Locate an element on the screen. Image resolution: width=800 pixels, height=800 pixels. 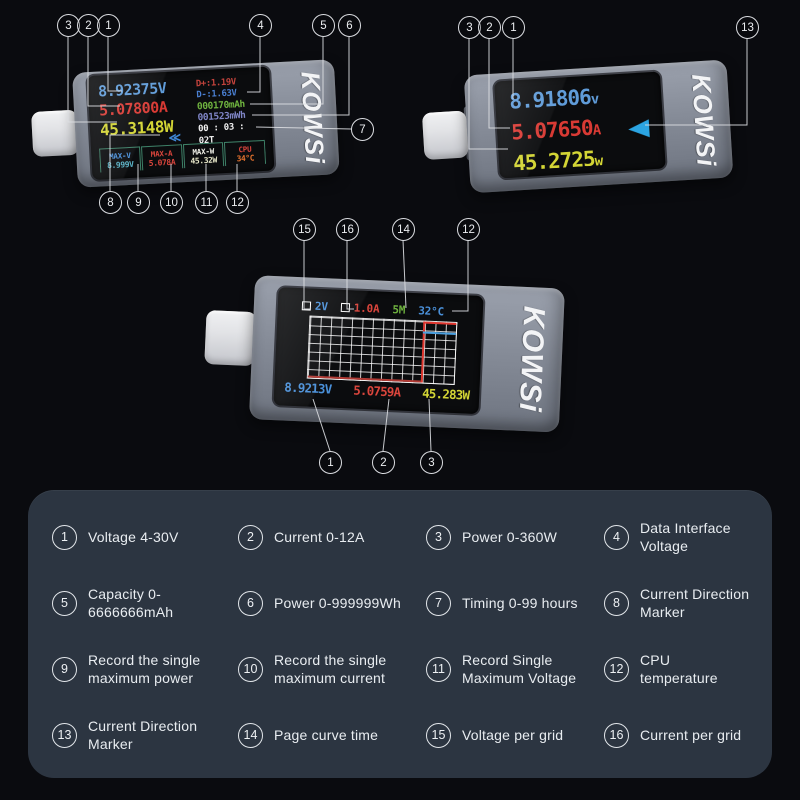
legend-number-badge: 11 is located at coordinates (438, 669).